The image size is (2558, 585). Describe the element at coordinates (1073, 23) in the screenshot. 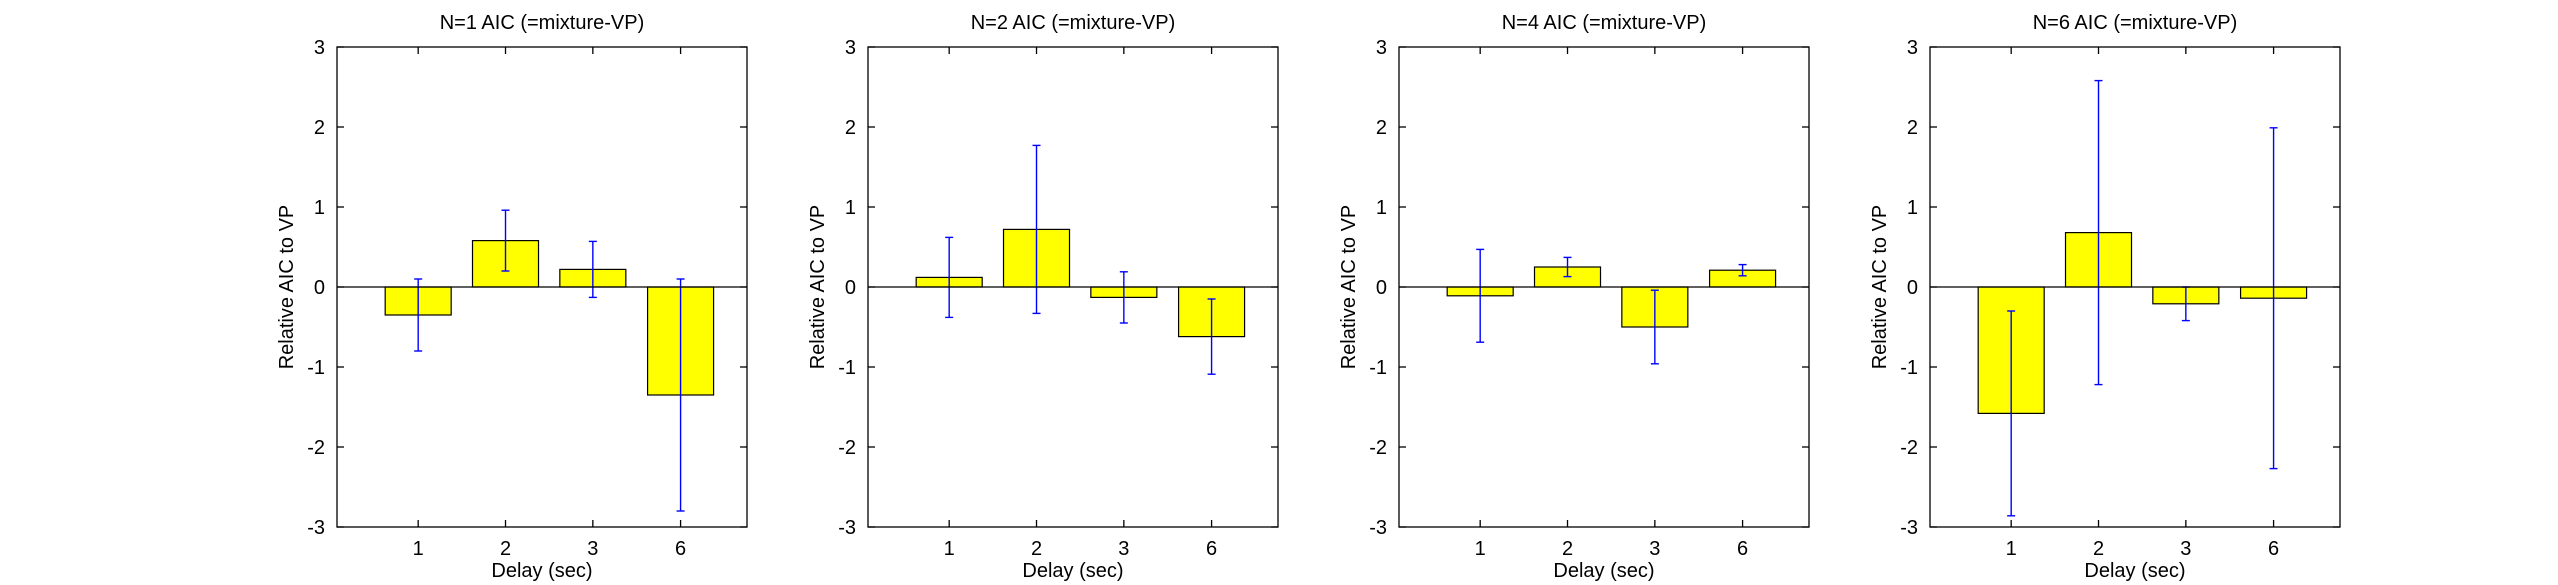

I see `chart-title: N=2 AIC (=mixture-VP)` at that location.